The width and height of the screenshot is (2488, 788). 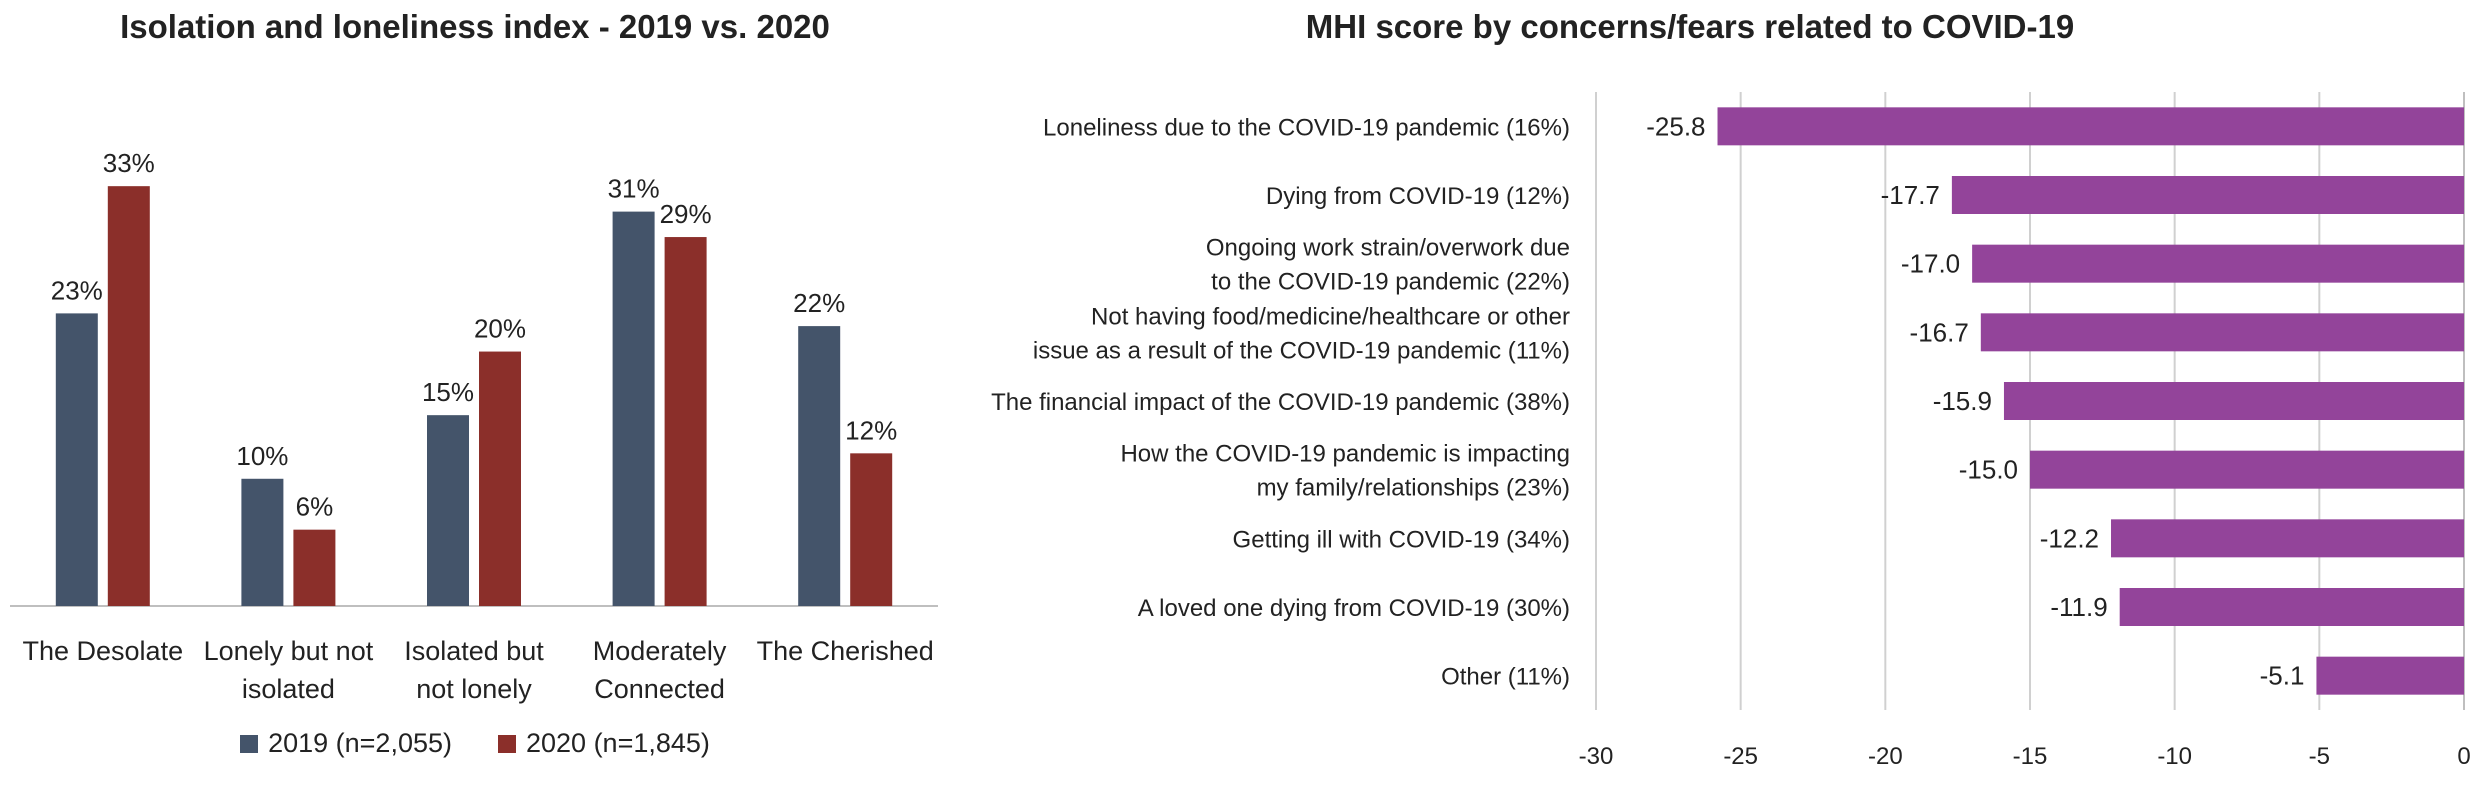 What do you see at coordinates (1885, 756) in the screenshot?
I see `x-tick-label-2: -20` at bounding box center [1885, 756].